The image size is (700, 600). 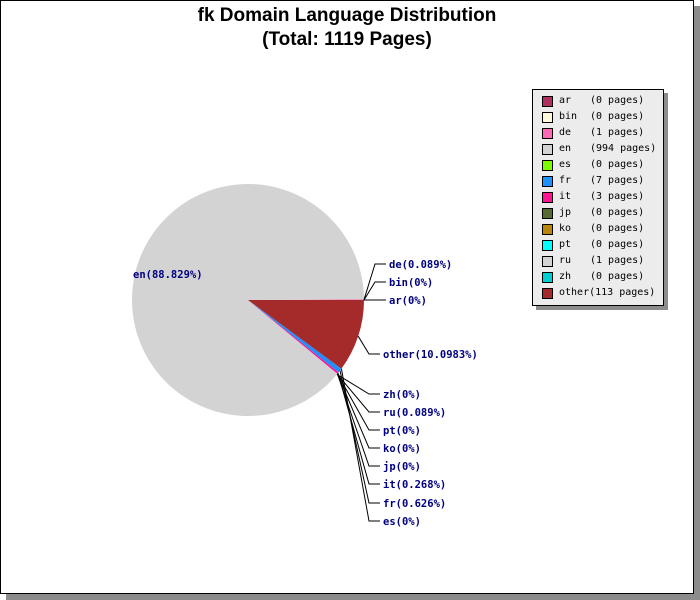 What do you see at coordinates (617, 180) in the screenshot?
I see `legend-count-fr: (7 pages)` at bounding box center [617, 180].